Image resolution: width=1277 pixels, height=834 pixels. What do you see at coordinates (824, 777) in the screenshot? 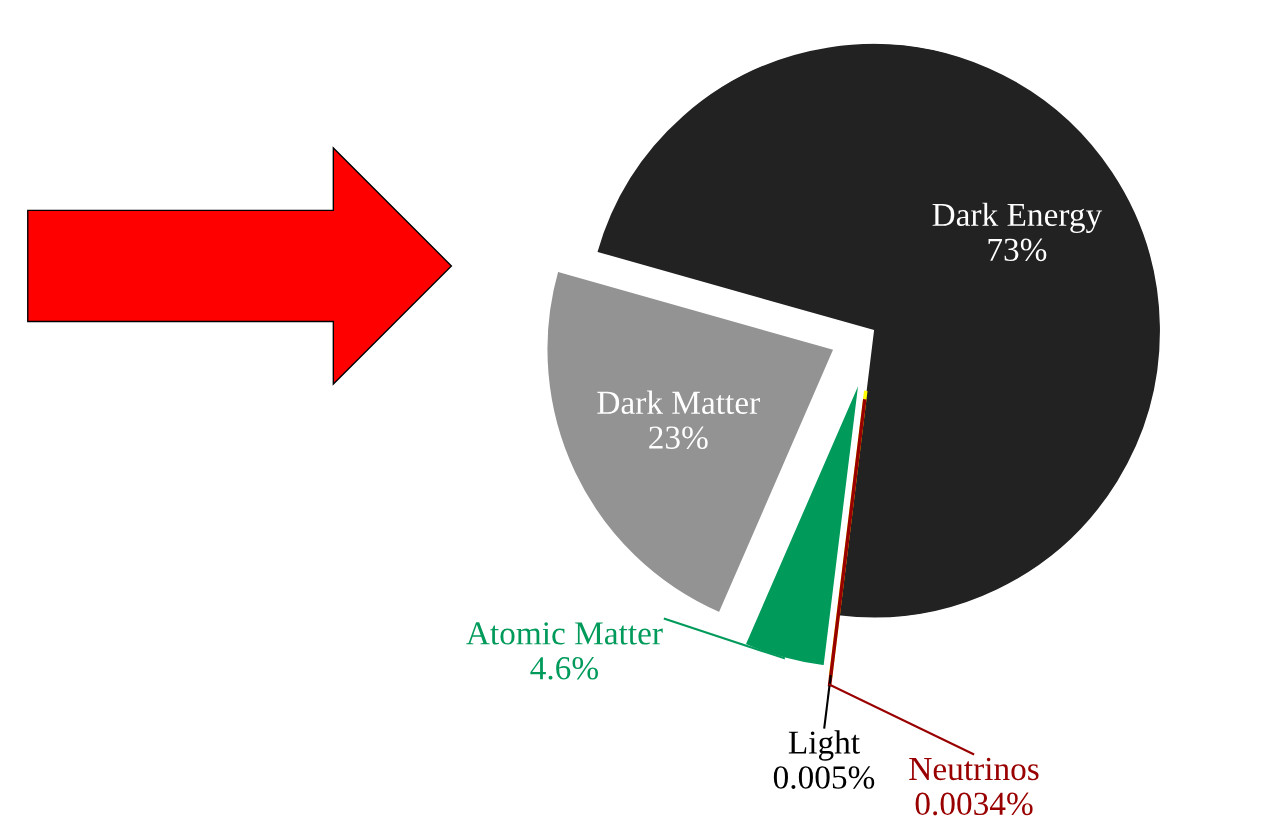
I see `data-label: 0.005%` at bounding box center [824, 777].